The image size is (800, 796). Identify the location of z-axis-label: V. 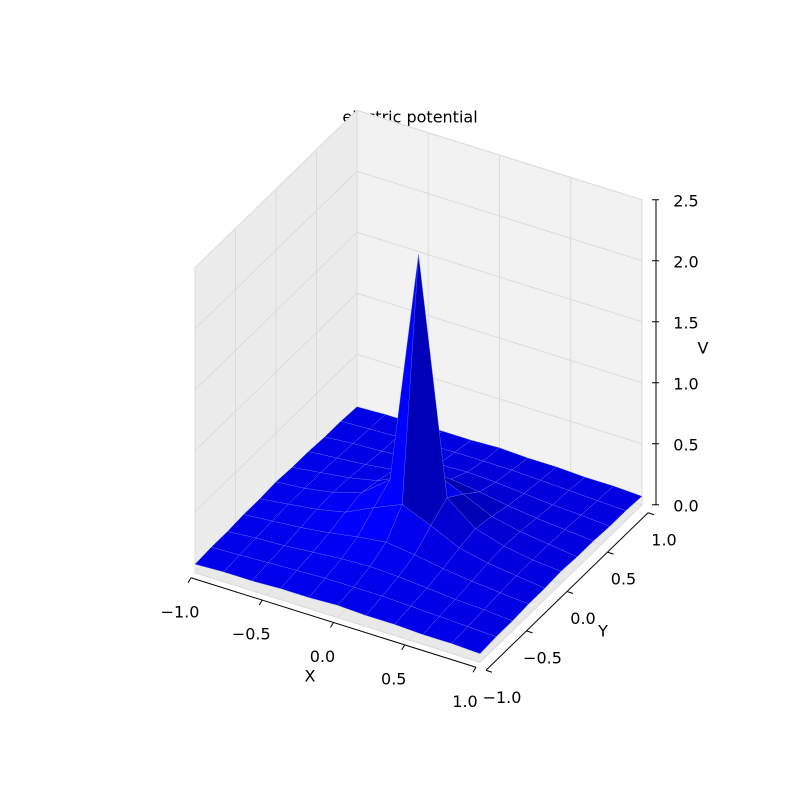
(703, 348).